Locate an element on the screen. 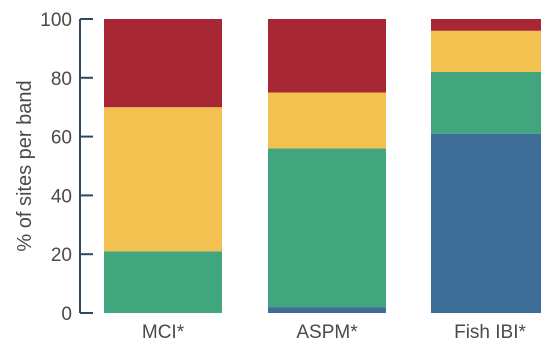 The height and width of the screenshot is (345, 541). y-tick-label: 20 is located at coordinates (61, 255).